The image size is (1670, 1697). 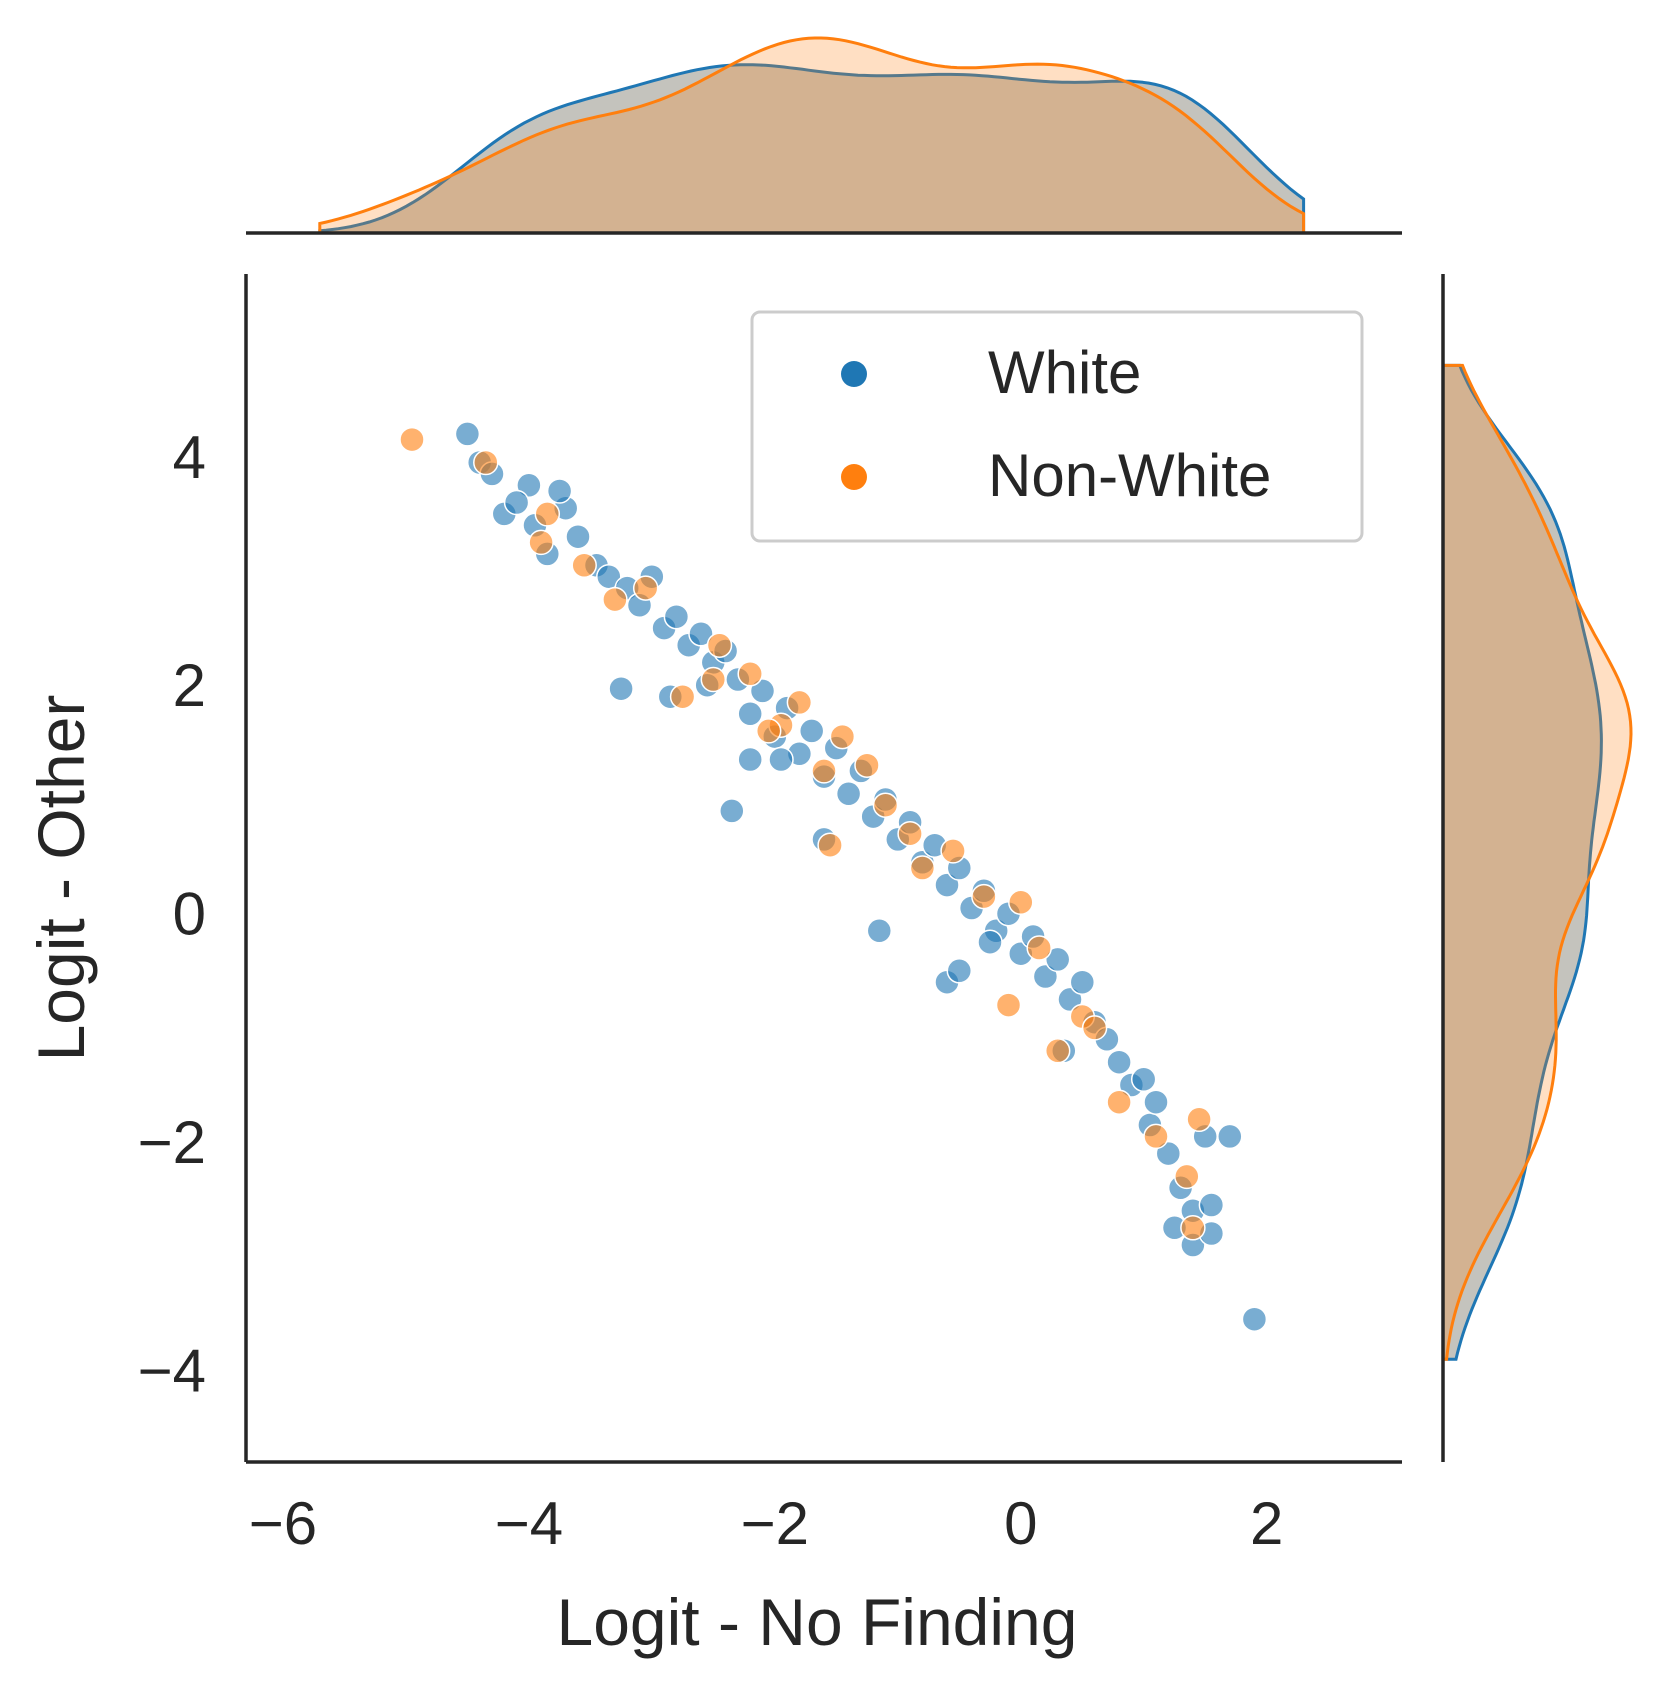 I want to click on y-axis-label: Logit - Other, so click(x=61, y=878).